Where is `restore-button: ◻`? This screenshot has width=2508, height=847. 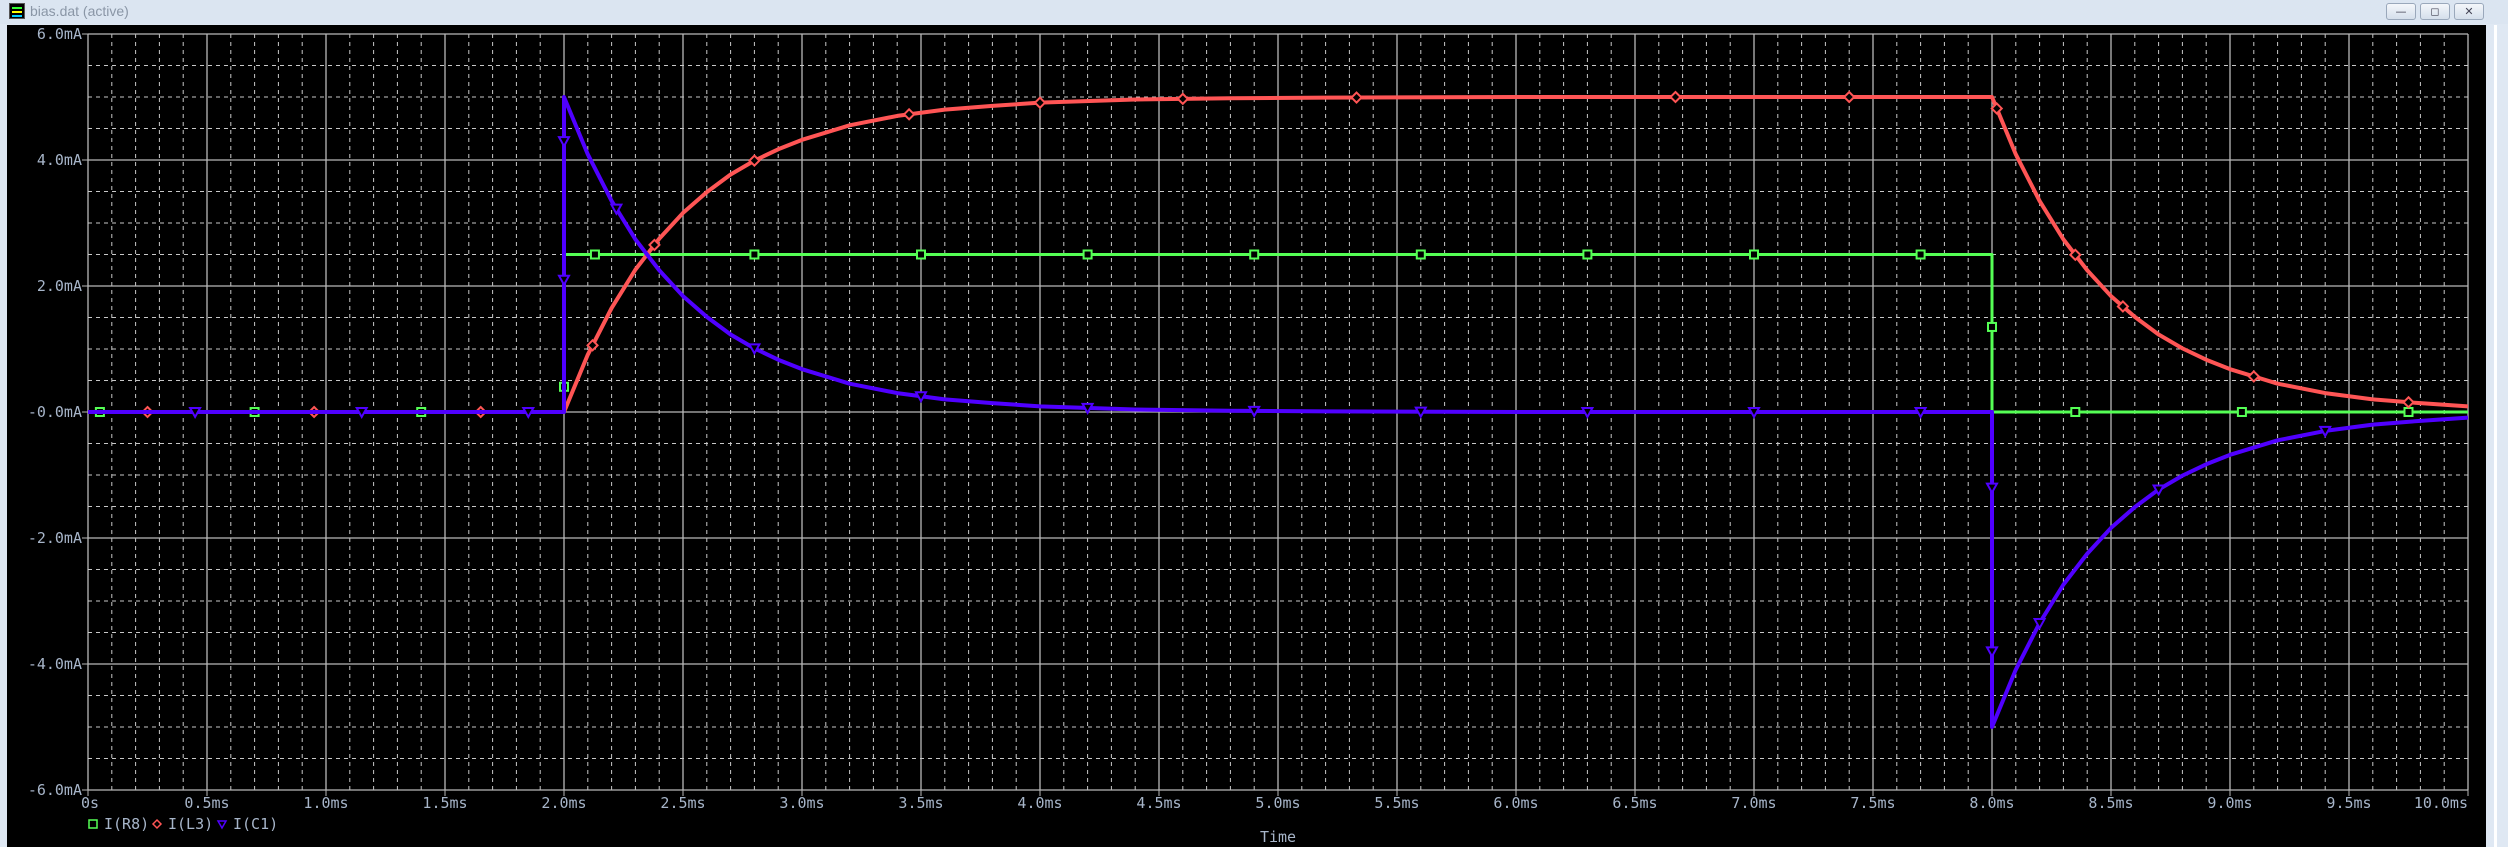
restore-button: ◻ is located at coordinates (2435, 11).